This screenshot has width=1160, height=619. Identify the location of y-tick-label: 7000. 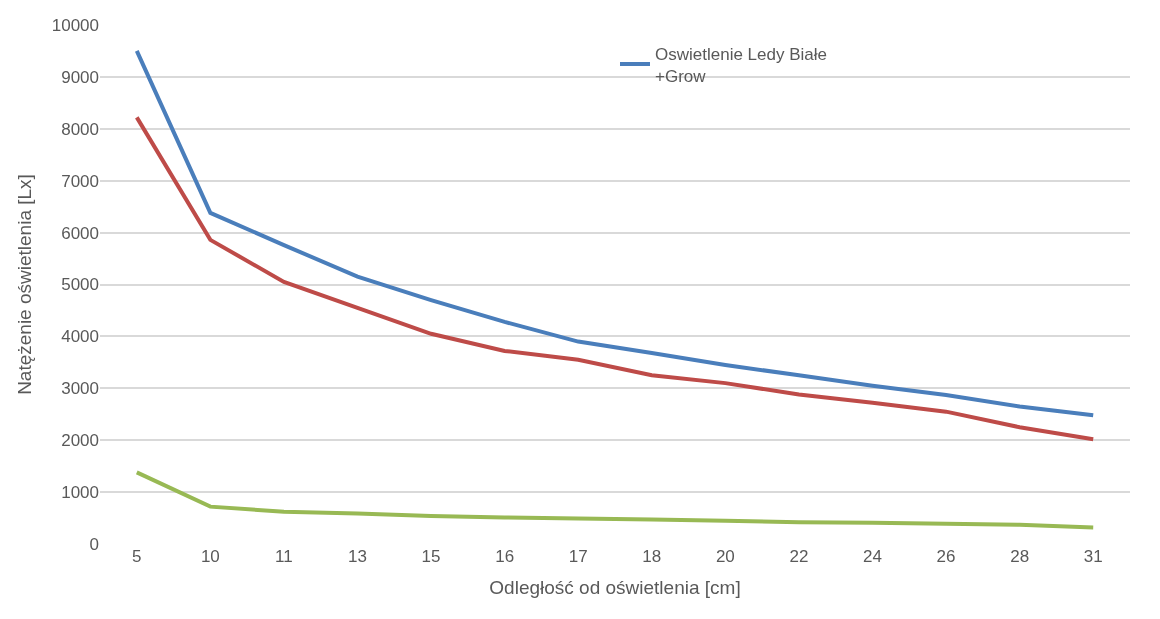
(80, 181).